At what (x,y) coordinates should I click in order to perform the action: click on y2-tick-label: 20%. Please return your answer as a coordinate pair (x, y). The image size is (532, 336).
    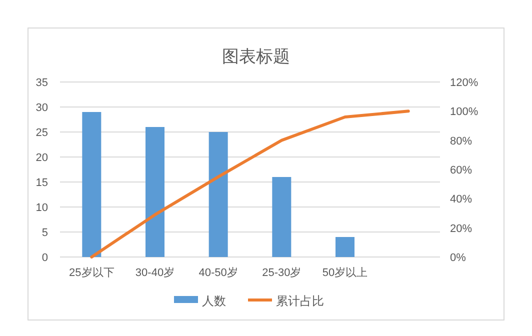
    Looking at the image, I should click on (461, 228).